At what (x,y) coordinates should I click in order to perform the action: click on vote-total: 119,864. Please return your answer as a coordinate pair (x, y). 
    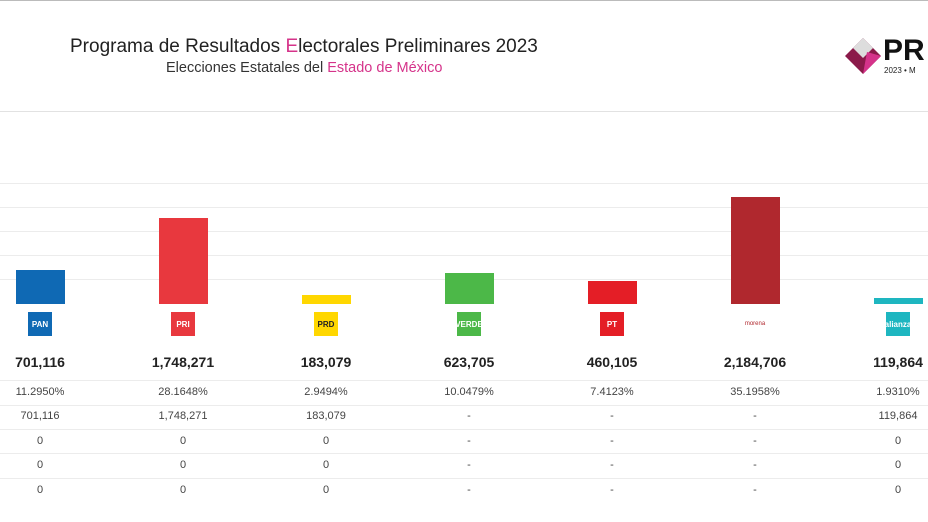
    Looking at the image, I should click on (898, 362).